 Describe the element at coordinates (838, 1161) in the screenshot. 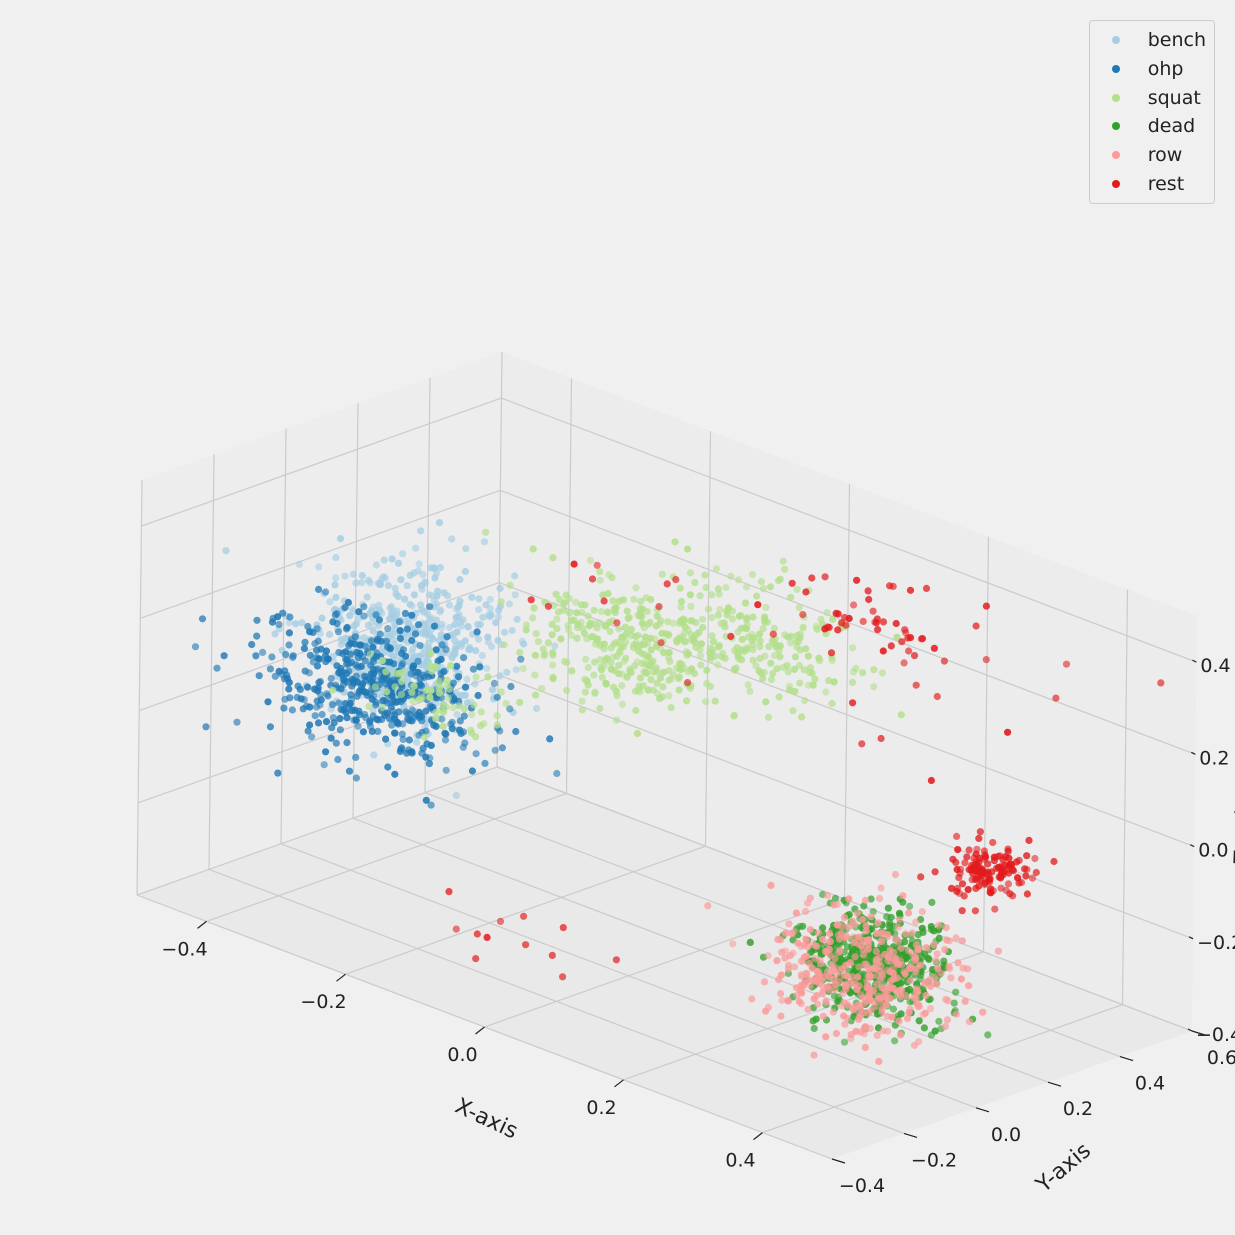

I see `tick-mark` at that location.